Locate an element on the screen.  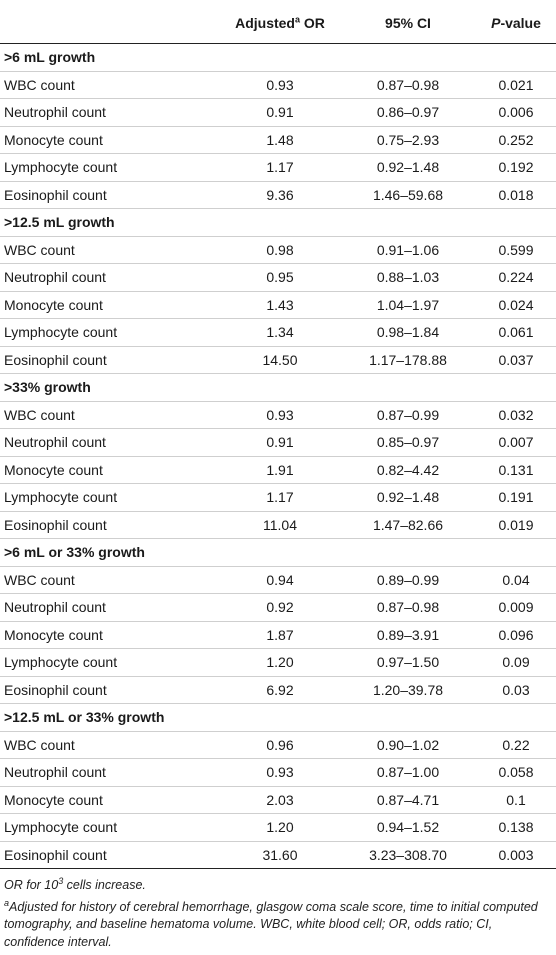
header-p-italic: P is located at coordinates (496, 23).